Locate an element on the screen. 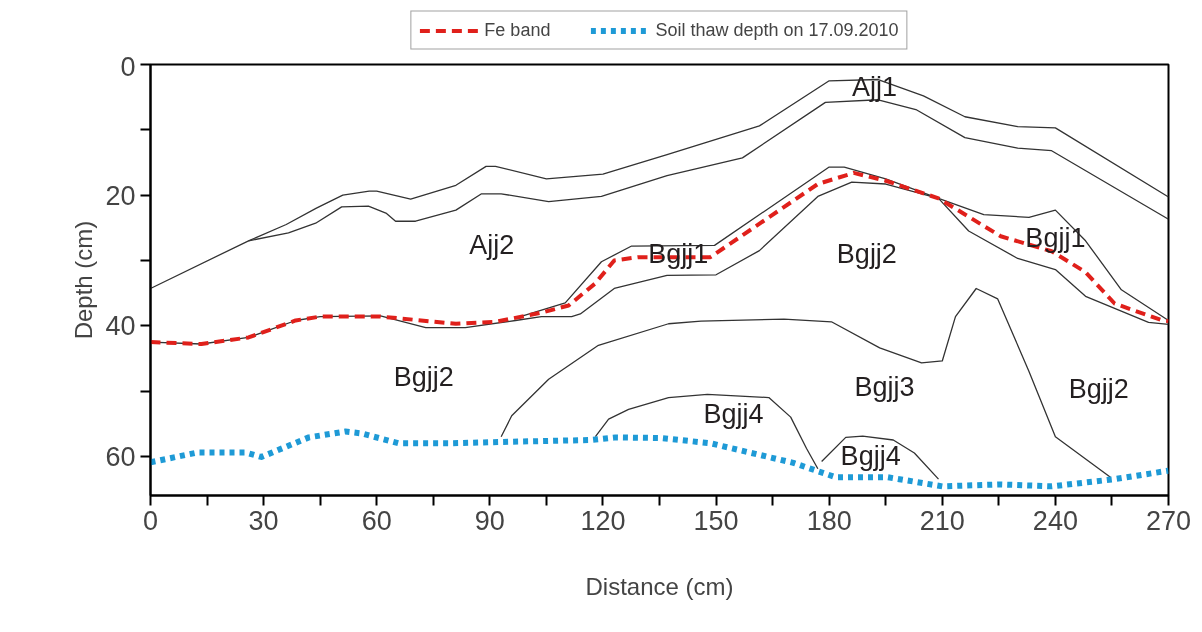 The width and height of the screenshot is (1202, 632). y-tick-label: 0 is located at coordinates (128, 66).